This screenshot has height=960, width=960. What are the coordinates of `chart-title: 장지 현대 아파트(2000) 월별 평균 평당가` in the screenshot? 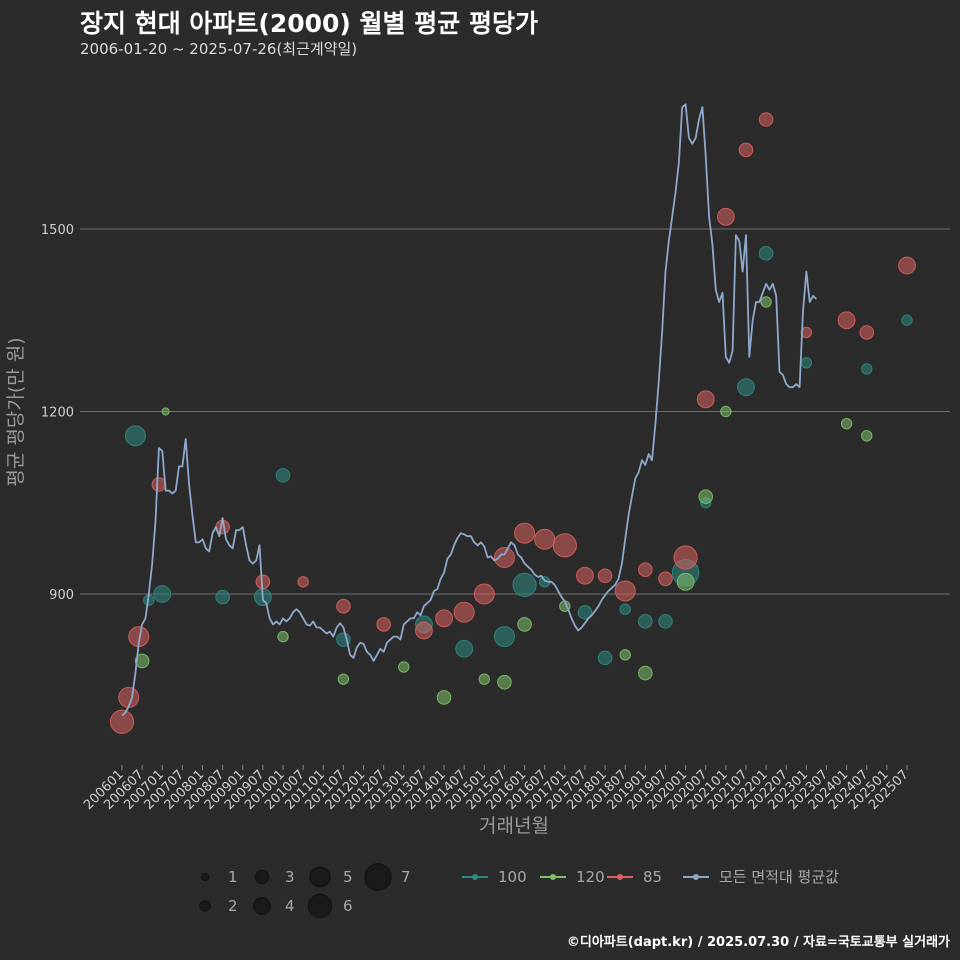 It's located at (309, 23).